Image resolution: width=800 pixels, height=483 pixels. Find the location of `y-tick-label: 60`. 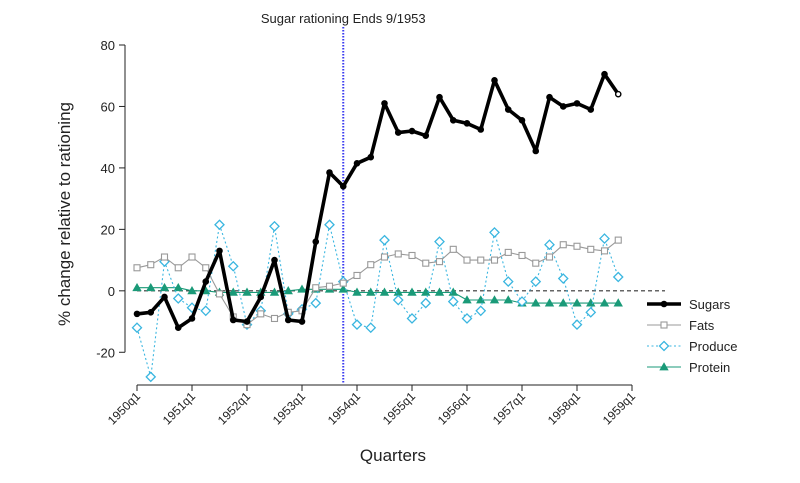

y-tick-label: 60 is located at coordinates (108, 106).